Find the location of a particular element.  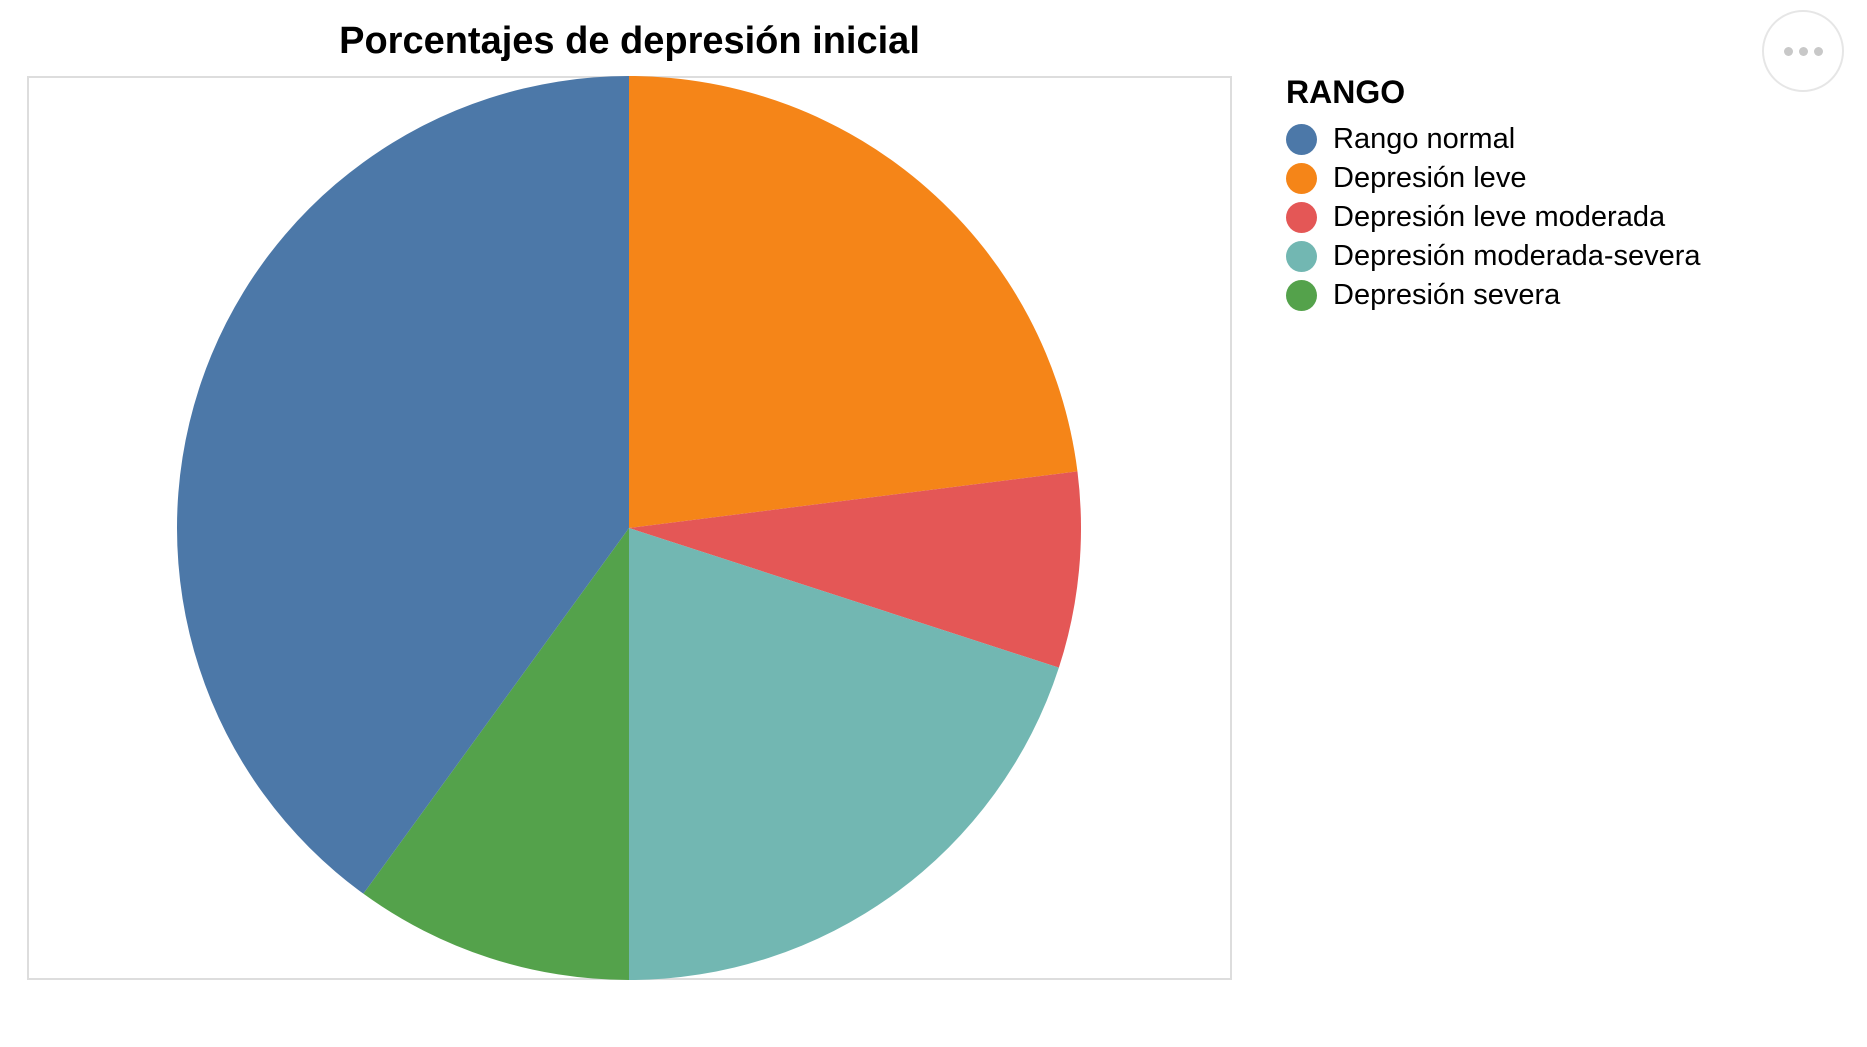

chart-title: Porcentajes de depresión inicial is located at coordinates (629, 41).